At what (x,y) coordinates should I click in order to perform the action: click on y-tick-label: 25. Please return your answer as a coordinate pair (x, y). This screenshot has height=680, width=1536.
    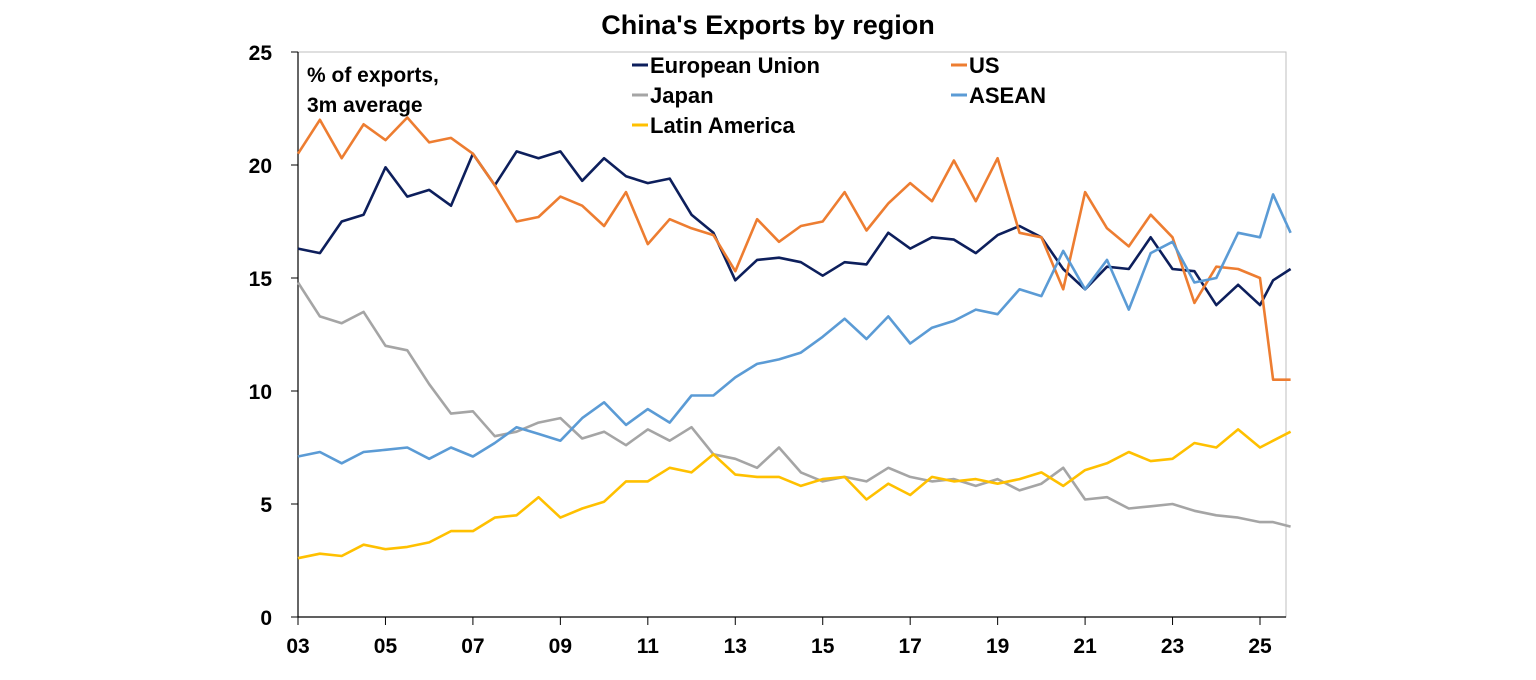
    Looking at the image, I should click on (261, 53).